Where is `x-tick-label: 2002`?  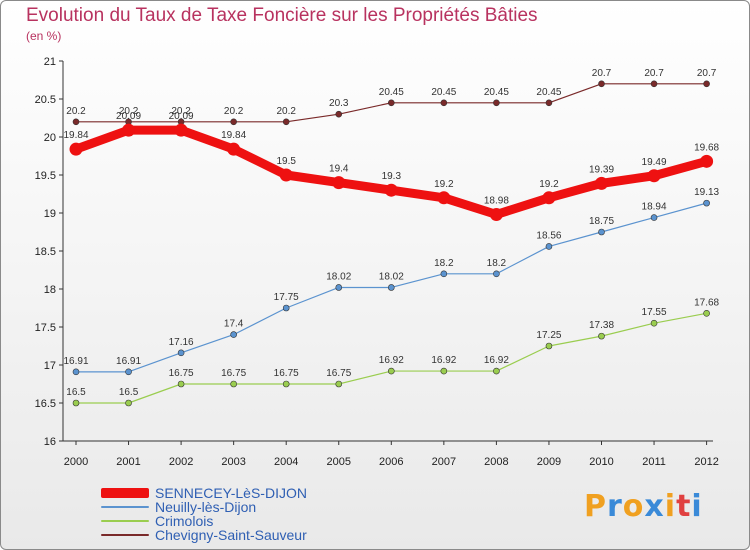
x-tick-label: 2002 is located at coordinates (181, 462).